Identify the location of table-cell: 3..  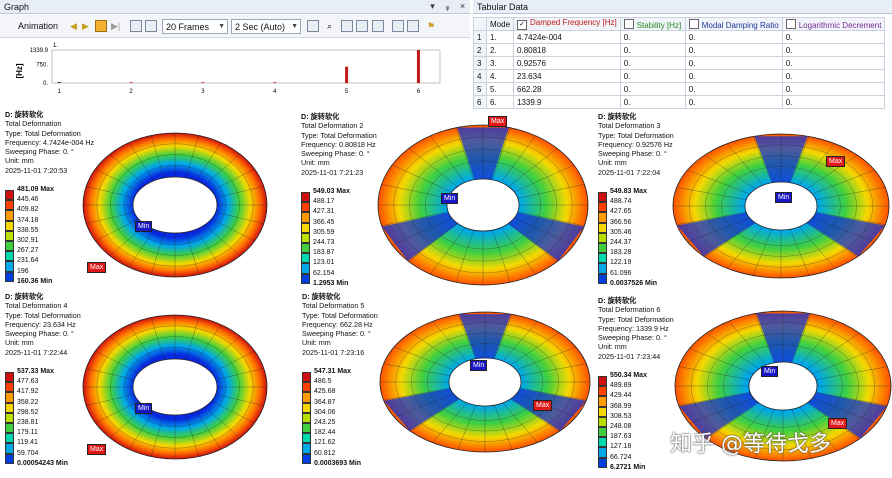
(500, 63).